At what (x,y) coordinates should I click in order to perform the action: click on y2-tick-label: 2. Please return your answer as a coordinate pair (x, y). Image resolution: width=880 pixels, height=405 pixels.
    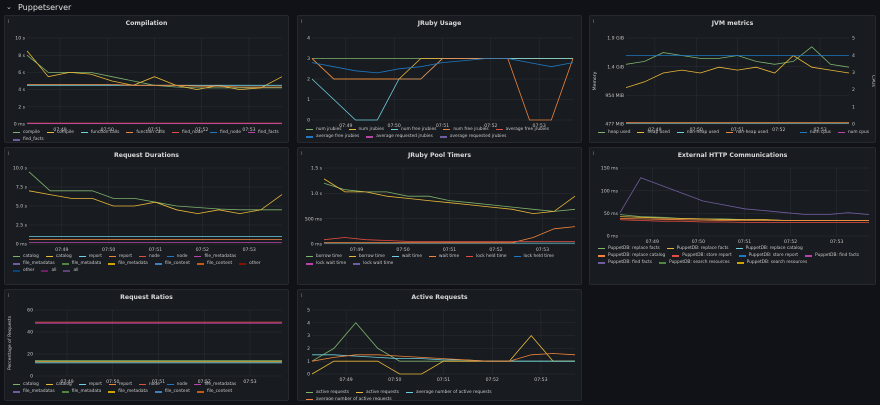
    Looking at the image, I should click on (853, 90).